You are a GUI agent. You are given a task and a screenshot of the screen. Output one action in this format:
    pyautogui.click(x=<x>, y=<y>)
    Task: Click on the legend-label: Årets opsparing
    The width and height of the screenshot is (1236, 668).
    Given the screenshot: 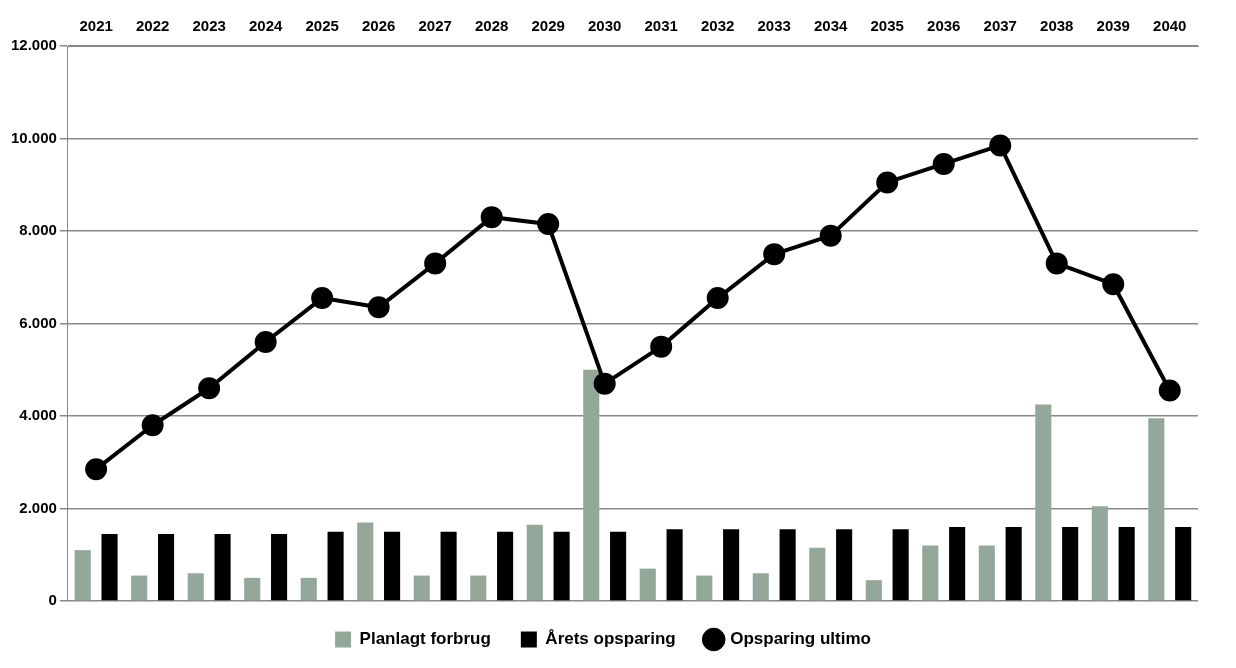 What is the action you would take?
    pyautogui.click(x=610, y=639)
    